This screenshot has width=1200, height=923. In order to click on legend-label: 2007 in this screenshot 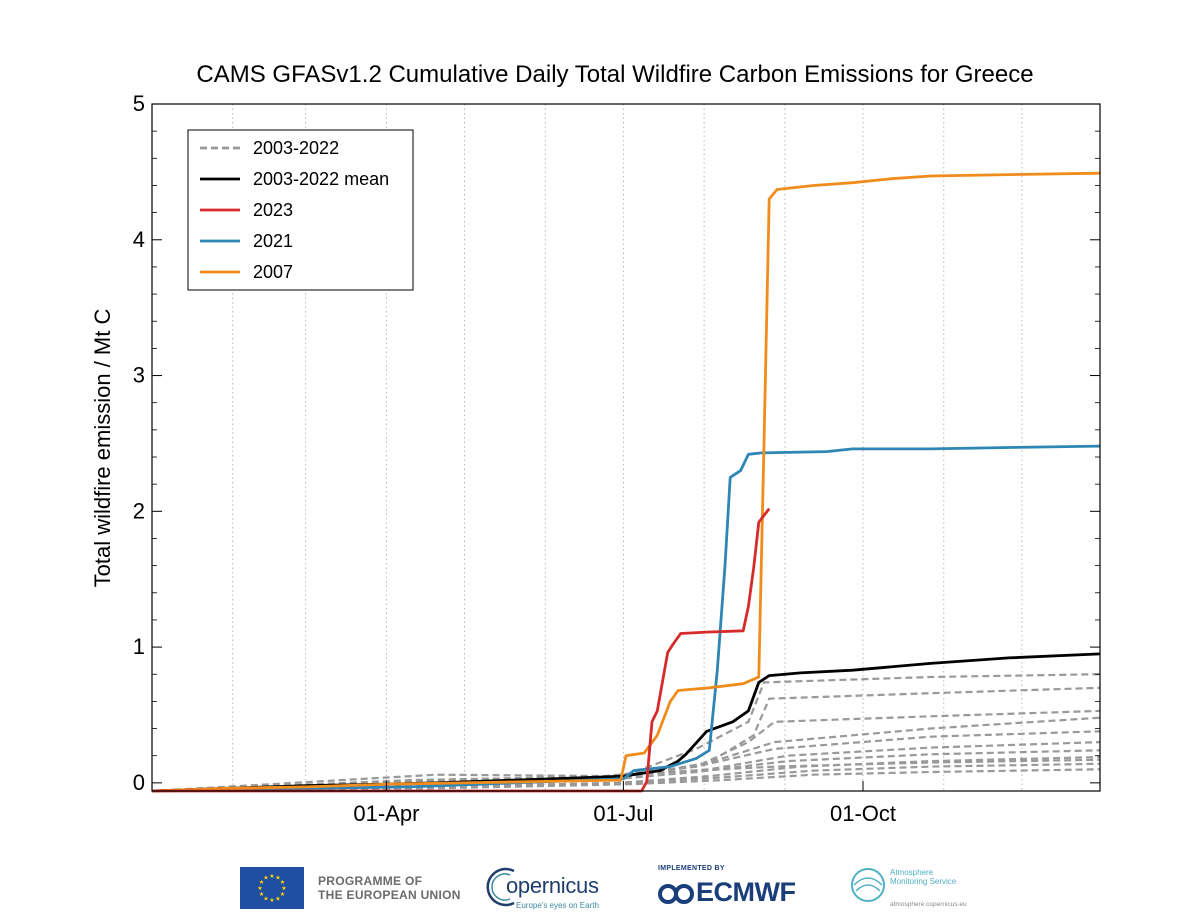, I will do `click(273, 272)`.